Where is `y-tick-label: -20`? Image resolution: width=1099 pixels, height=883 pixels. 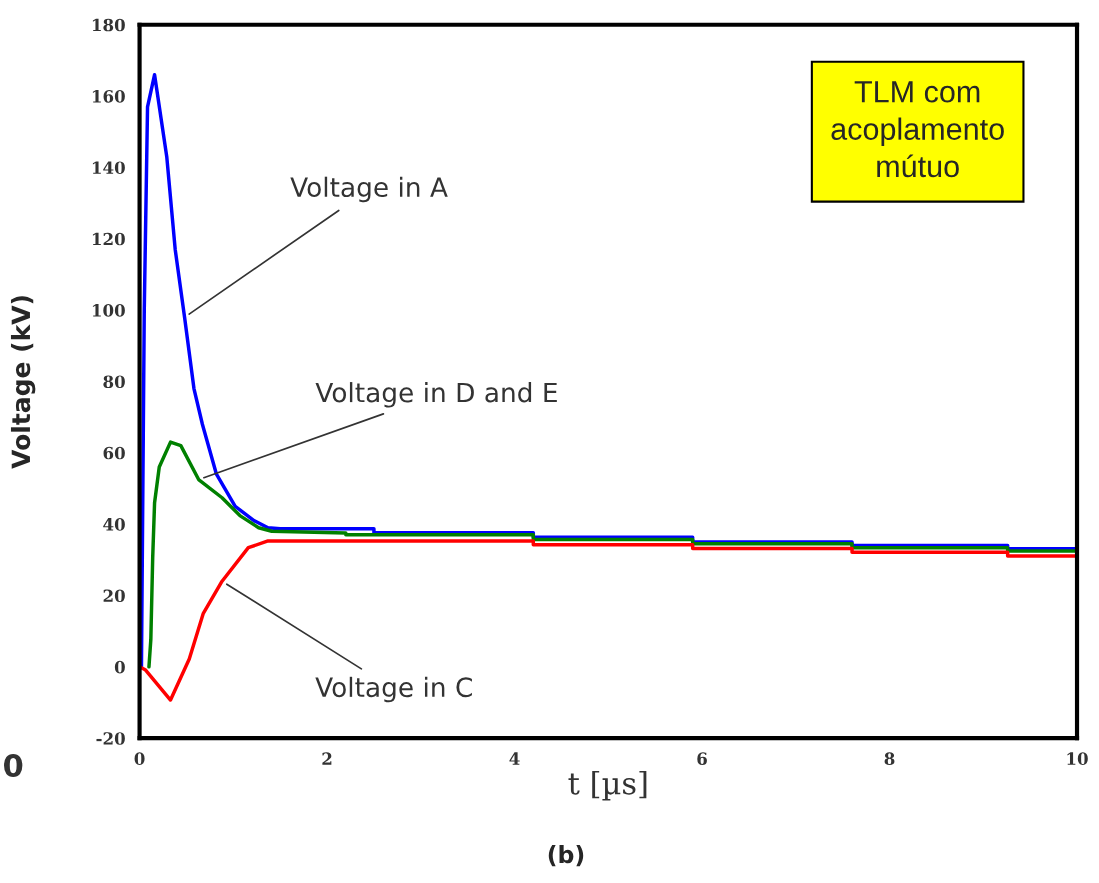
y-tick-label: -20 is located at coordinates (110, 738).